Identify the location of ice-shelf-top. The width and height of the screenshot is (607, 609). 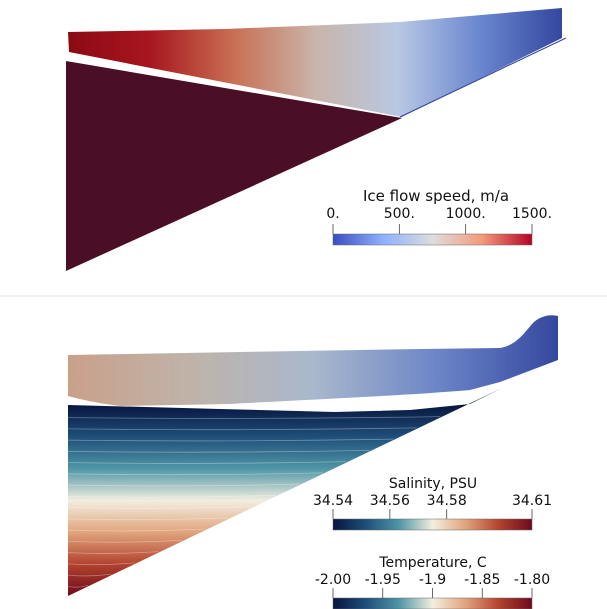
(315, 62).